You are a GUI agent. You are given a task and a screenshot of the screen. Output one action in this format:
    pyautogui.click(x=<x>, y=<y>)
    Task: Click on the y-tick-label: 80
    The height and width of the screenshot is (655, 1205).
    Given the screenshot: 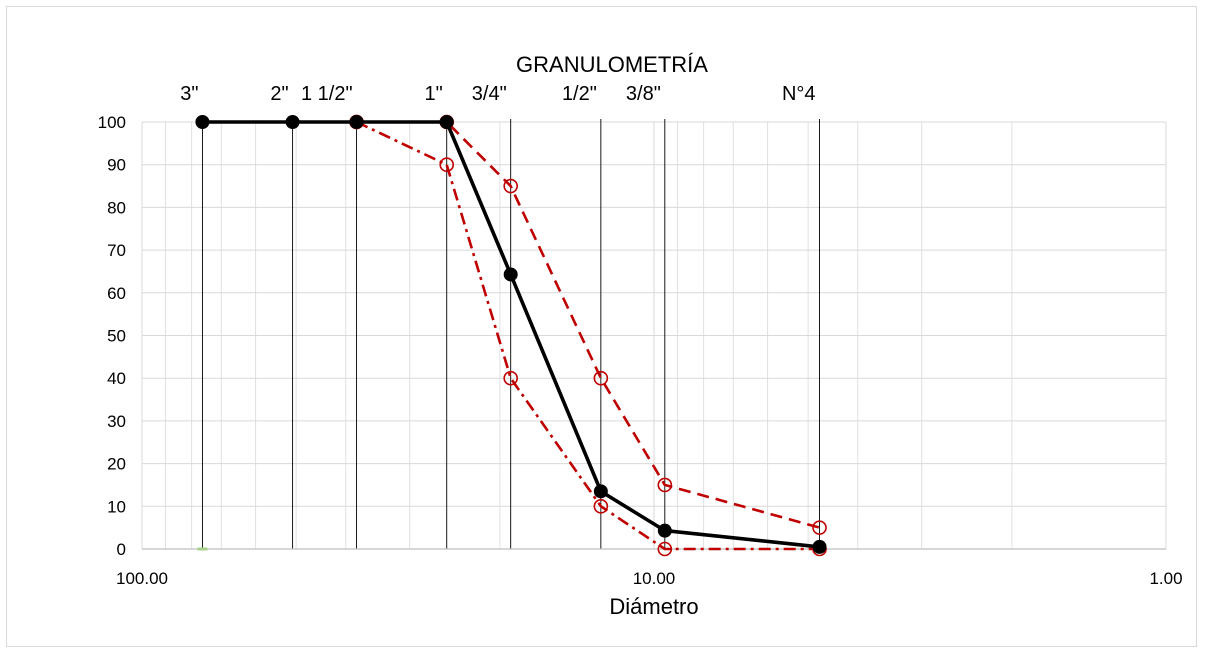 What is the action you would take?
    pyautogui.click(x=116, y=207)
    